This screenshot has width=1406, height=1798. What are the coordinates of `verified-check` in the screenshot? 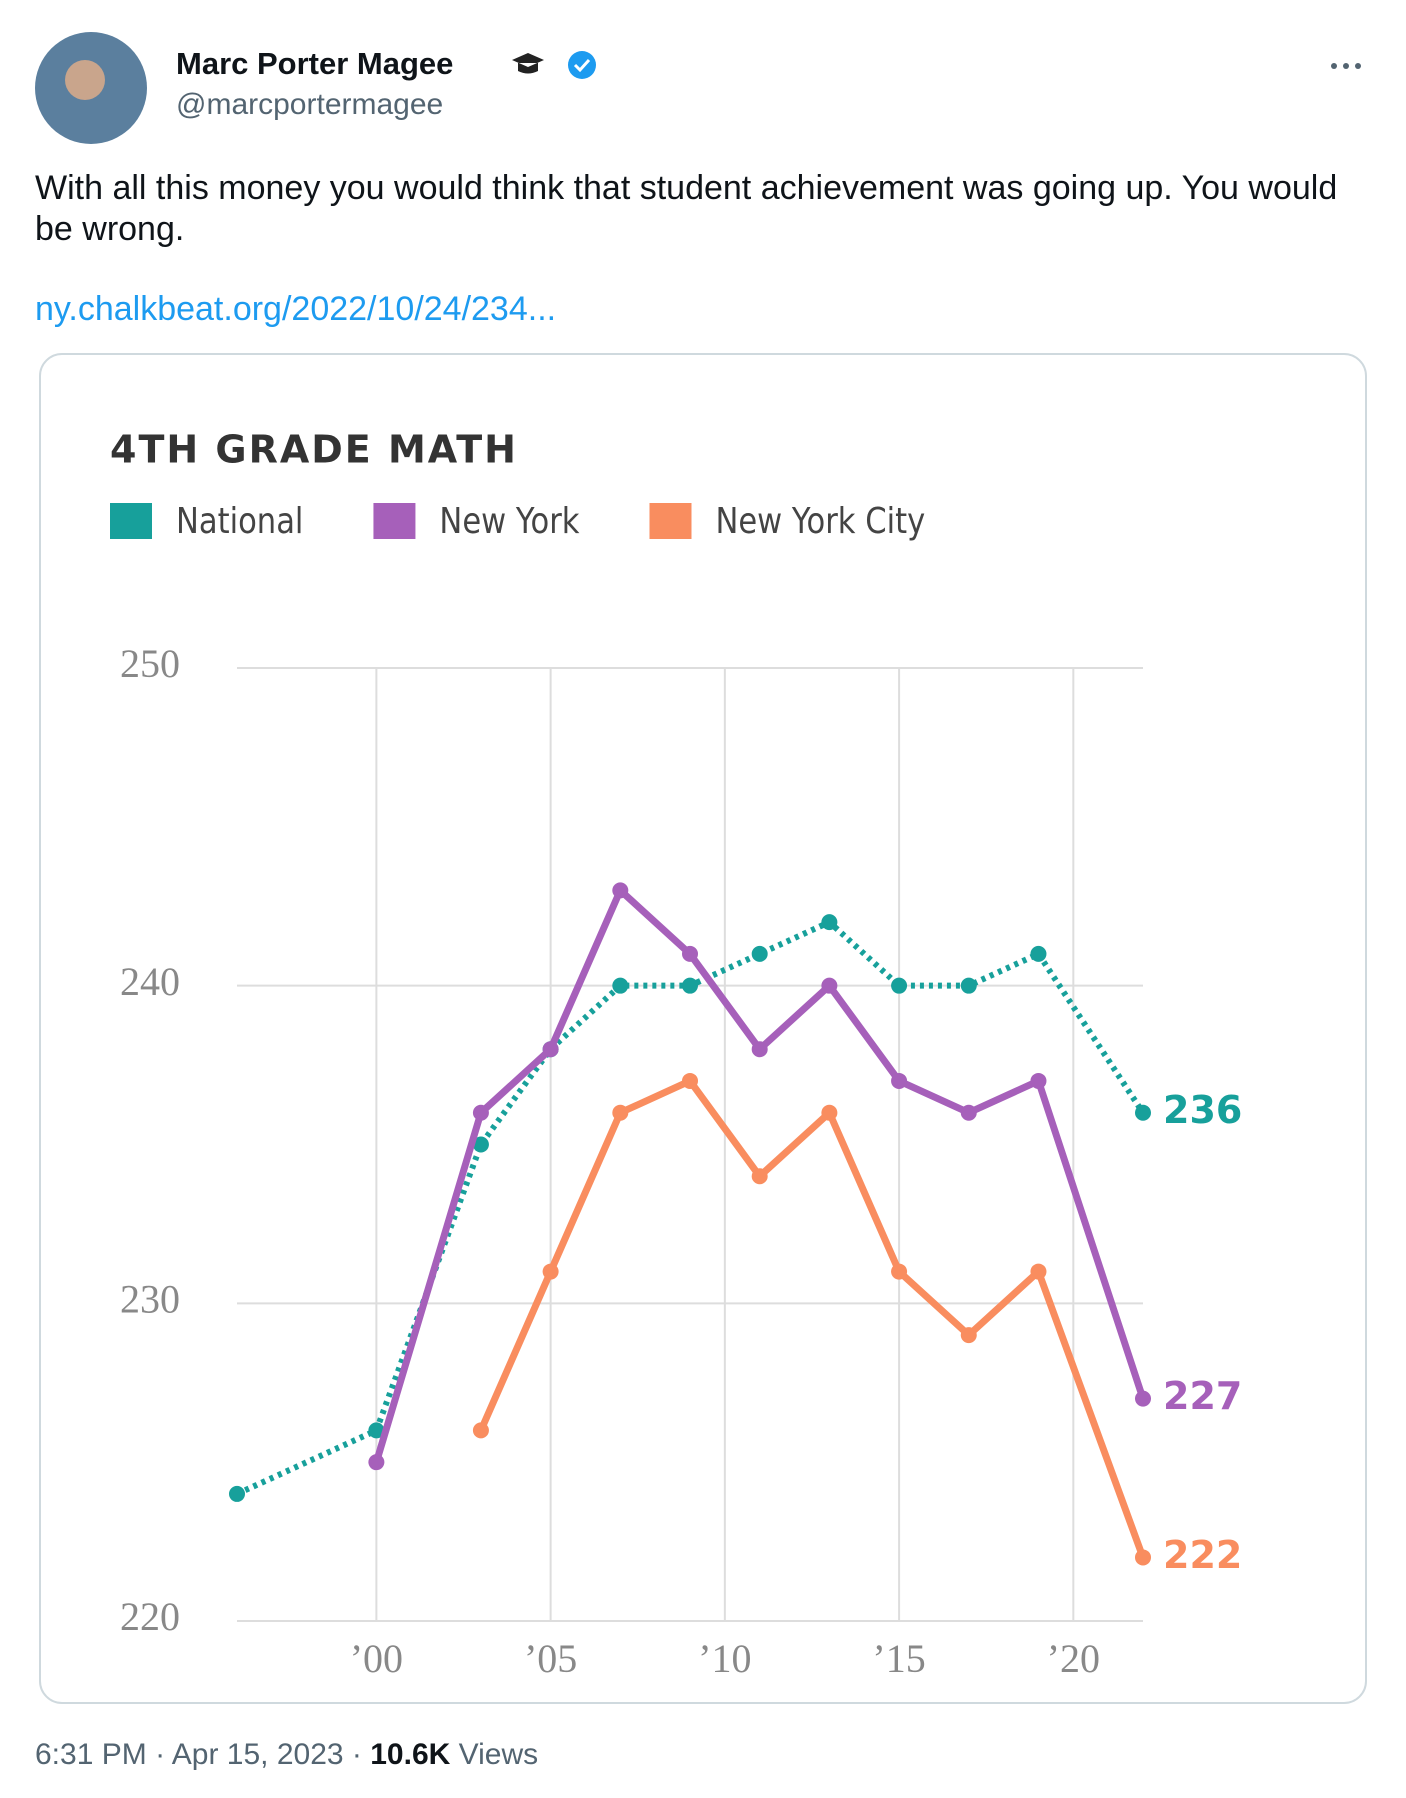 It's located at (582, 65).